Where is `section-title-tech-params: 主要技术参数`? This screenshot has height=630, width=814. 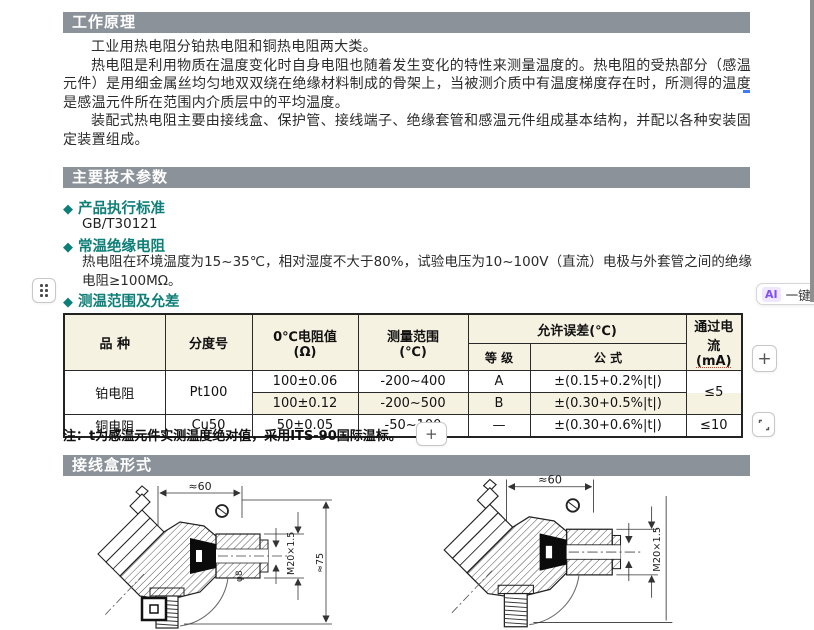
section-title-tech-params: 主要技术参数 is located at coordinates (406, 177).